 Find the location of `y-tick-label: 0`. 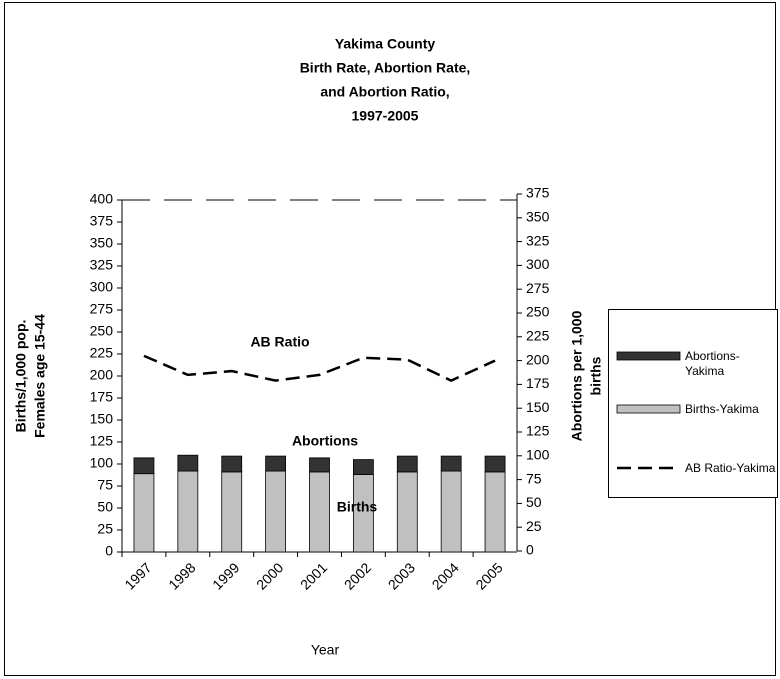

y-tick-label: 0 is located at coordinates (109, 551).